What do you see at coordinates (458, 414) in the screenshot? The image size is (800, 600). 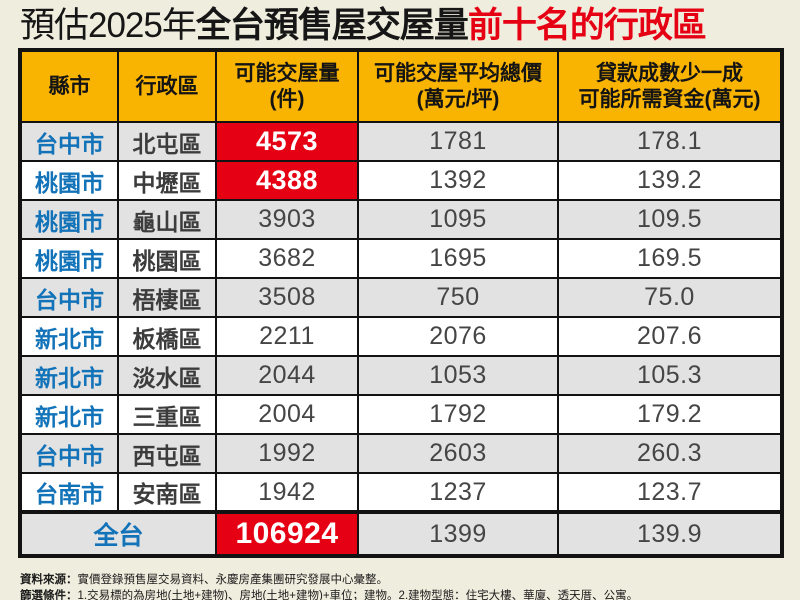 I see `avg-price-cell: 1792` at bounding box center [458, 414].